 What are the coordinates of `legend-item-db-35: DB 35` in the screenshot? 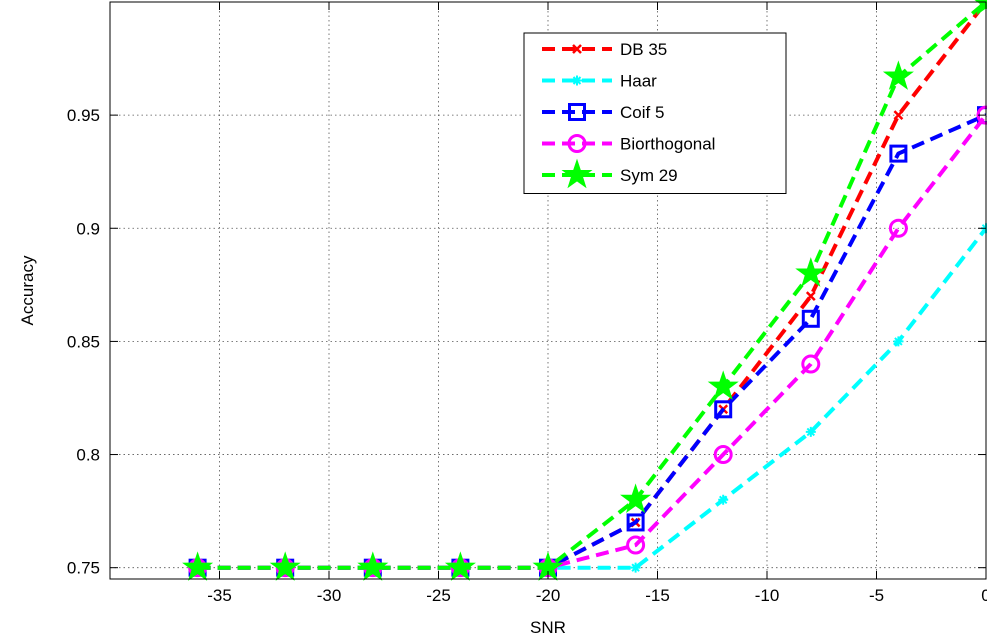 It's located at (604, 49).